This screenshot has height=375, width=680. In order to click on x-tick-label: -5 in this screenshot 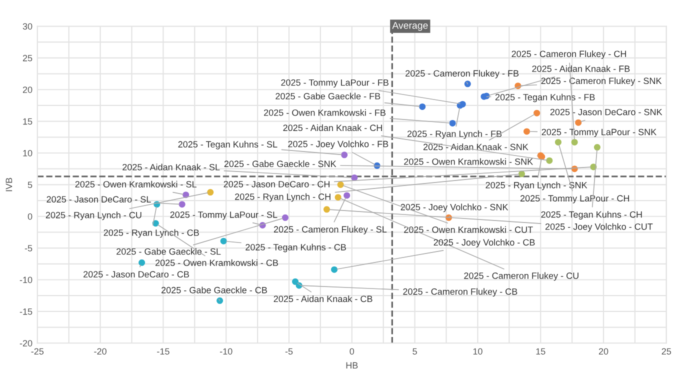, I will do `click(289, 351)`.